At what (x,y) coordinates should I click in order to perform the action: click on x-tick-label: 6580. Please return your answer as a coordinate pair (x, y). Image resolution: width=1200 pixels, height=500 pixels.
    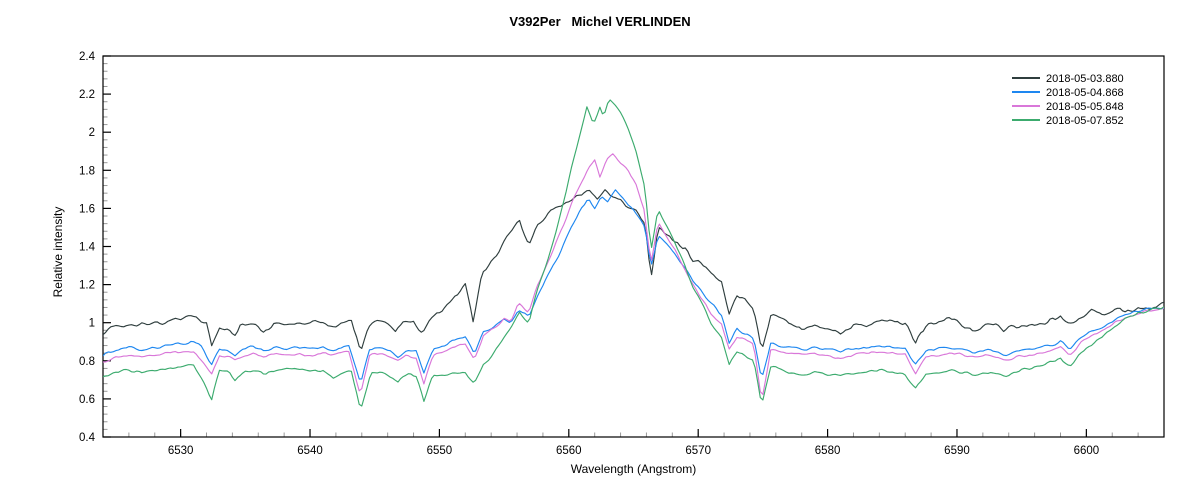
    Looking at the image, I should click on (828, 451).